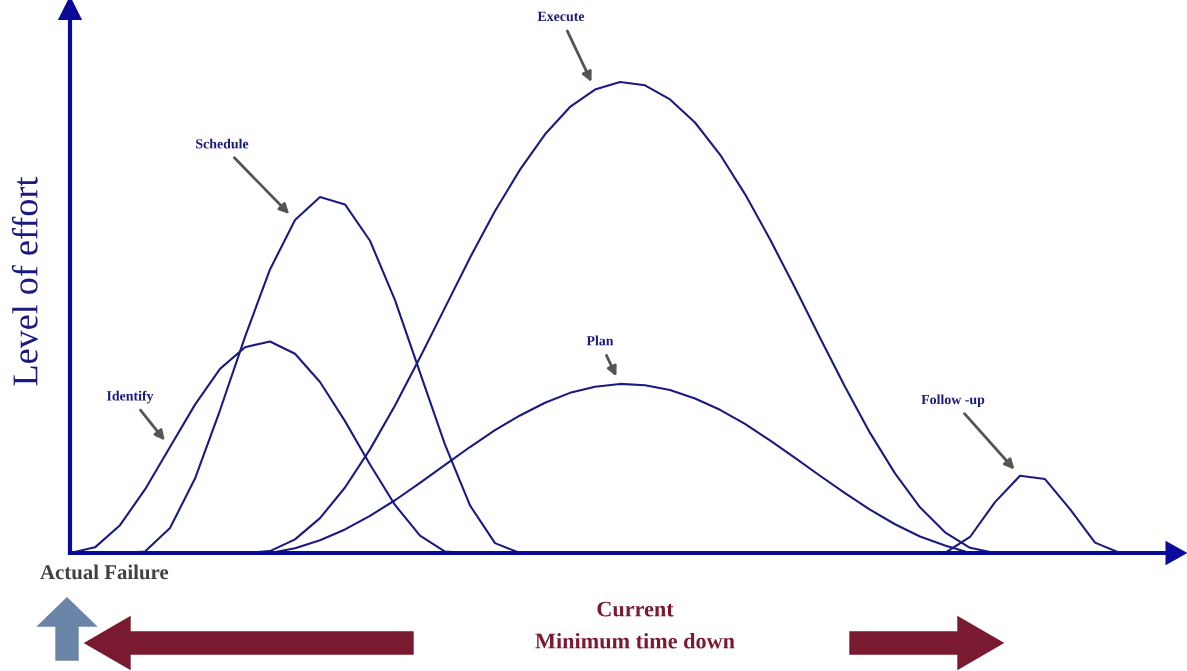 The width and height of the screenshot is (1187, 671). I want to click on text: Minimum time down, so click(635, 640).